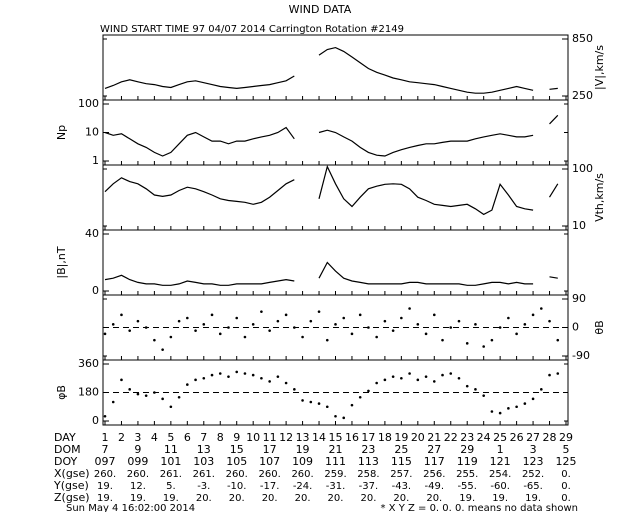 This screenshot has width=640, height=512. Describe the element at coordinates (137, 437) in the screenshot. I see `x-tick-label: 3` at that location.